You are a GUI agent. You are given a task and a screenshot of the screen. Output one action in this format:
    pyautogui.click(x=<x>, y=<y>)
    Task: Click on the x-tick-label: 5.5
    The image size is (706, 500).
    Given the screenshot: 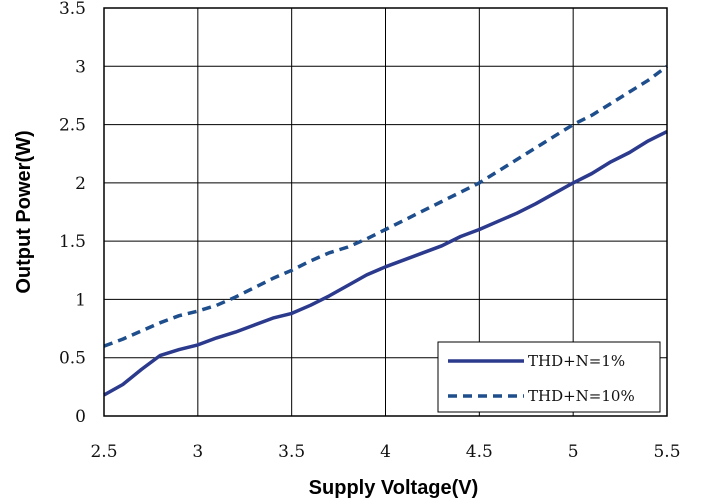 What is the action you would take?
    pyautogui.click(x=666, y=452)
    